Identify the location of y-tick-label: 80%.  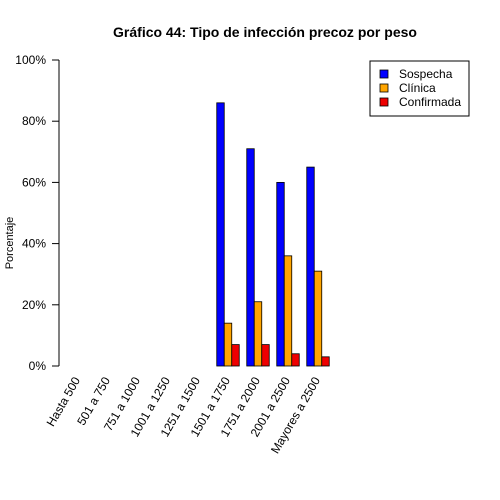
(34, 121).